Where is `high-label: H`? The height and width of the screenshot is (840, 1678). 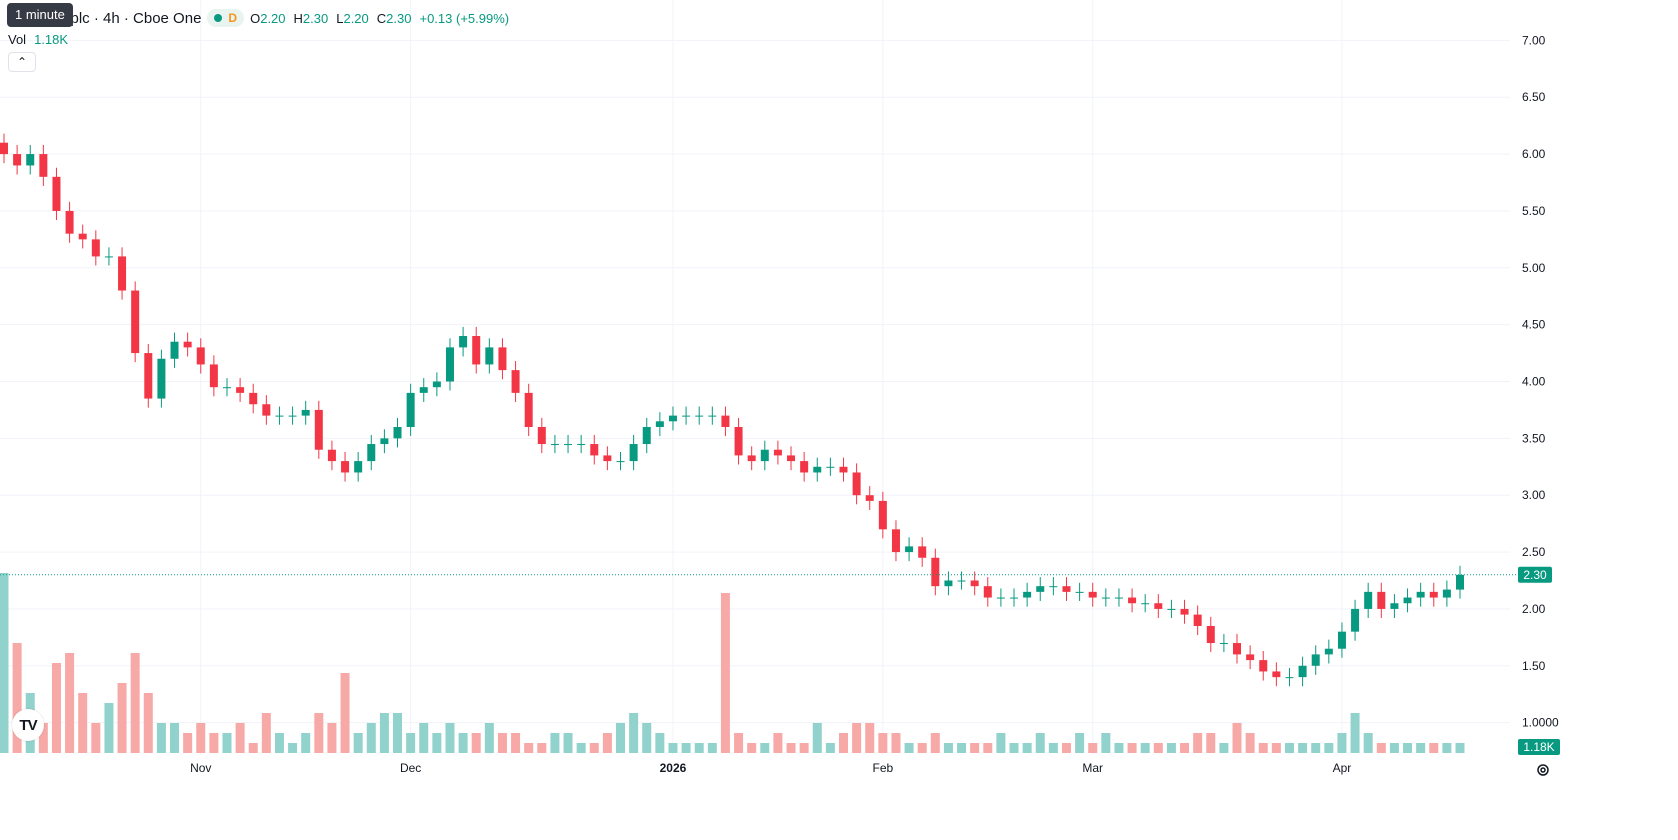 high-label: H is located at coordinates (298, 18).